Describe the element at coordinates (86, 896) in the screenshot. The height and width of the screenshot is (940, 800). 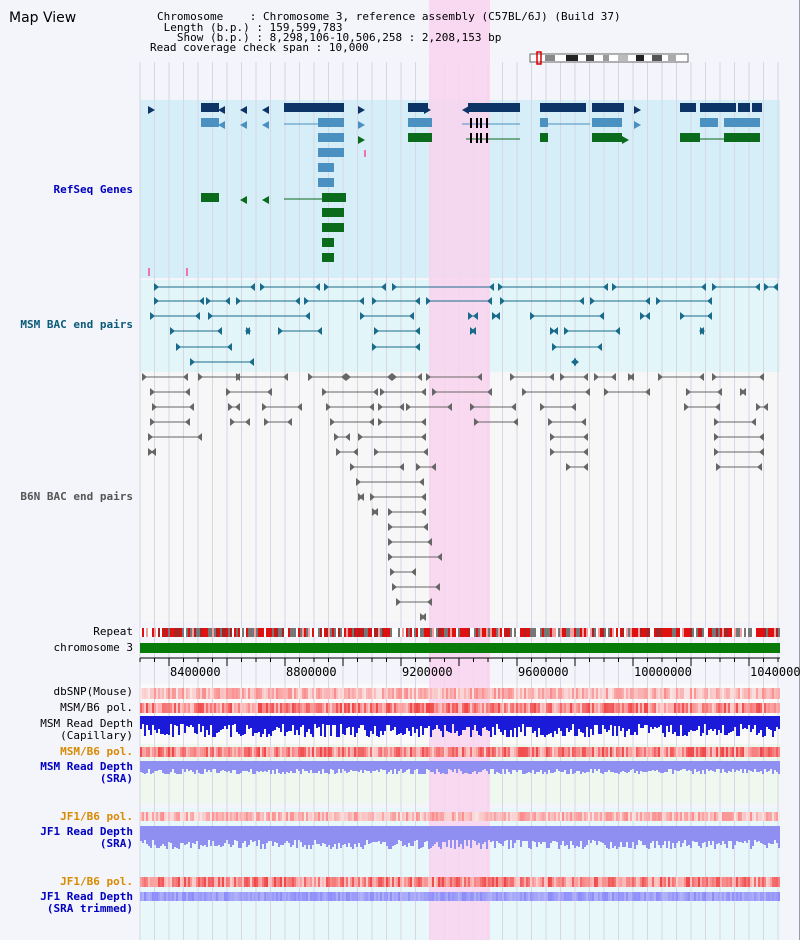
I see `track-label-jf1-trim-1: JF1 Read Depth` at that location.